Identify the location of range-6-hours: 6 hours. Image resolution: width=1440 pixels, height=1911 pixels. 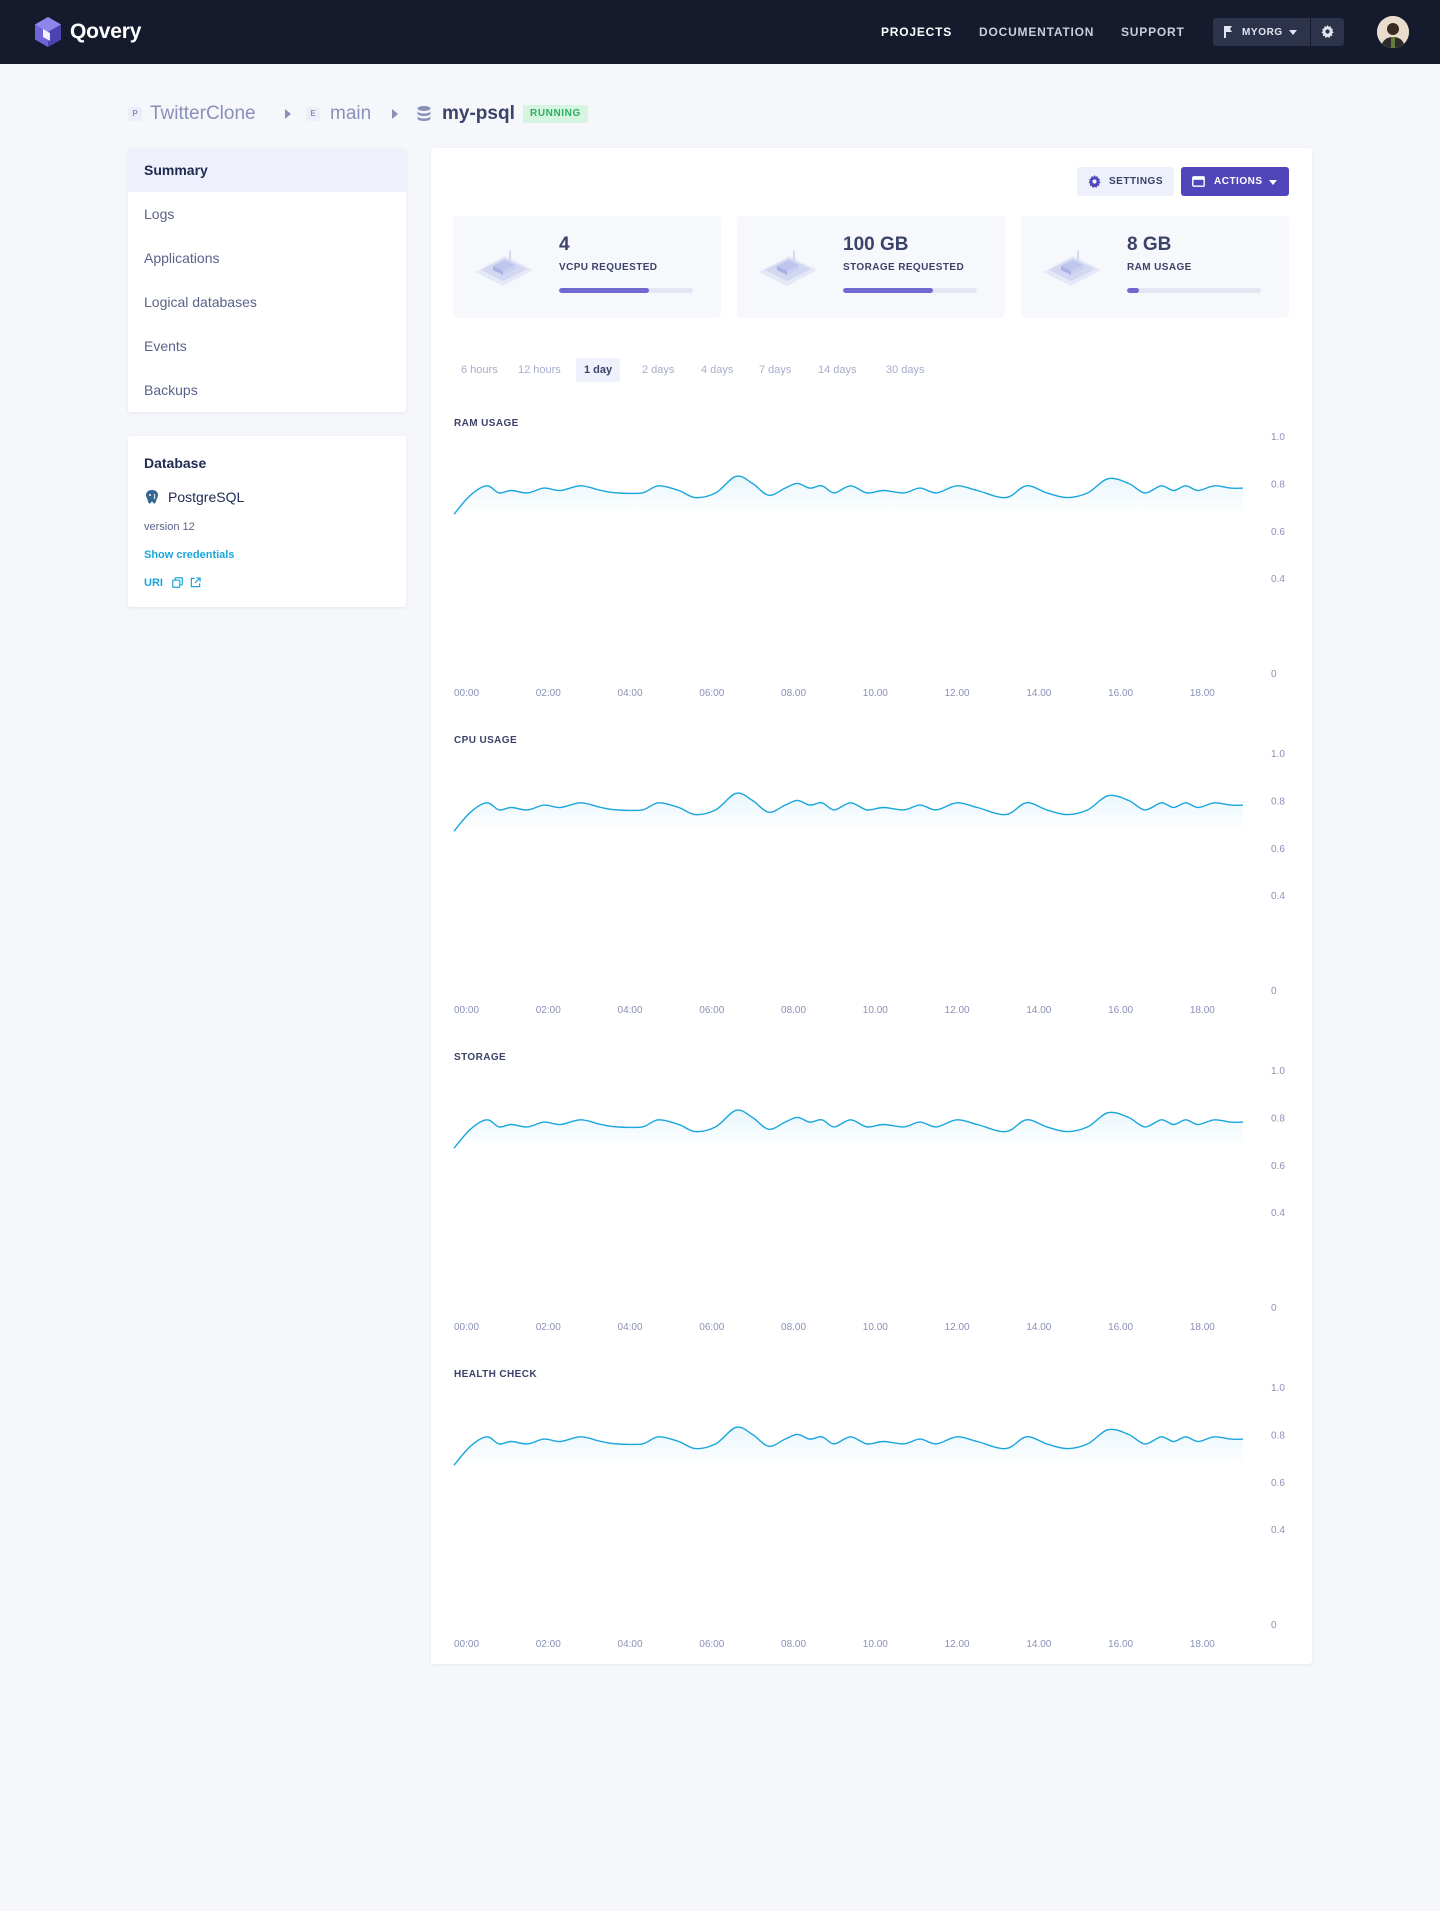
(479, 370).